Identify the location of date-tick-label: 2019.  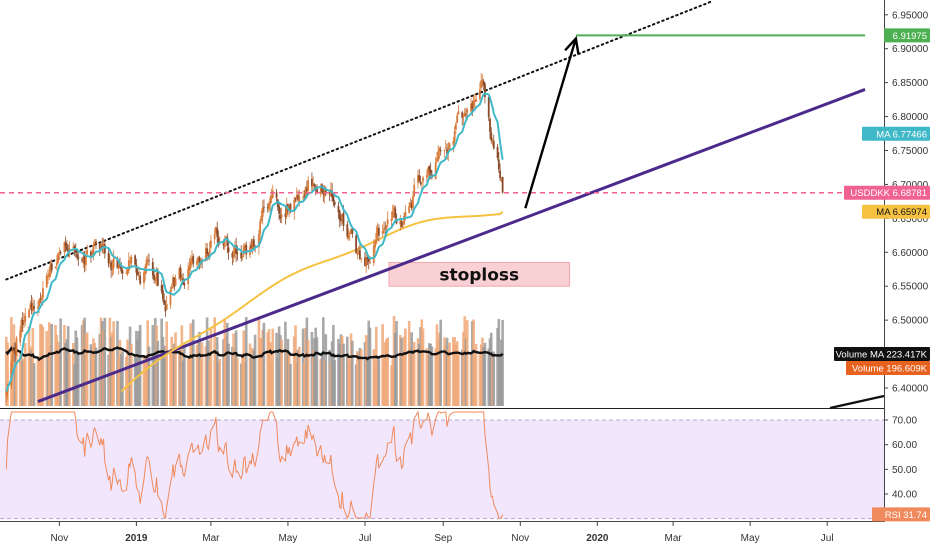
(136, 538).